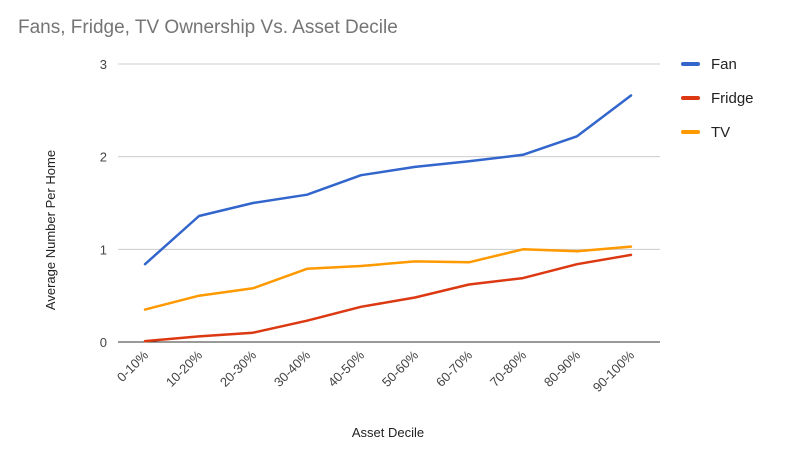  What do you see at coordinates (184, 368) in the screenshot?
I see `x-tick-label: 10-20%` at bounding box center [184, 368].